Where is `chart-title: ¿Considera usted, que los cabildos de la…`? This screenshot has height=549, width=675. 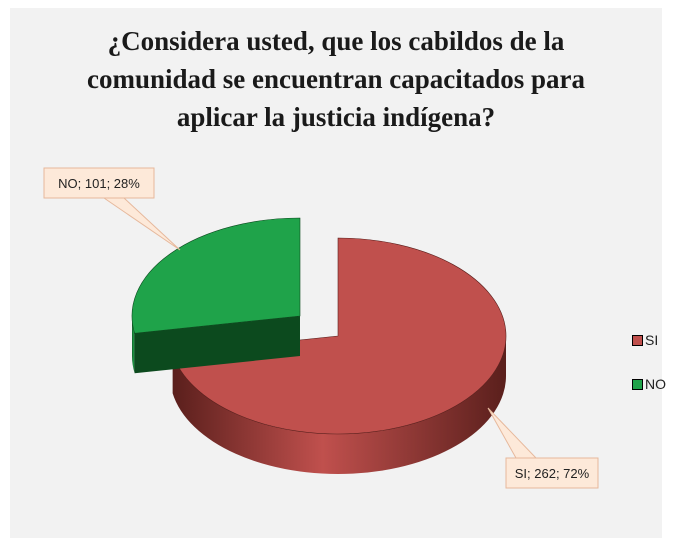 chart-title: ¿Considera usted, que los cabildos de la… is located at coordinates (336, 79).